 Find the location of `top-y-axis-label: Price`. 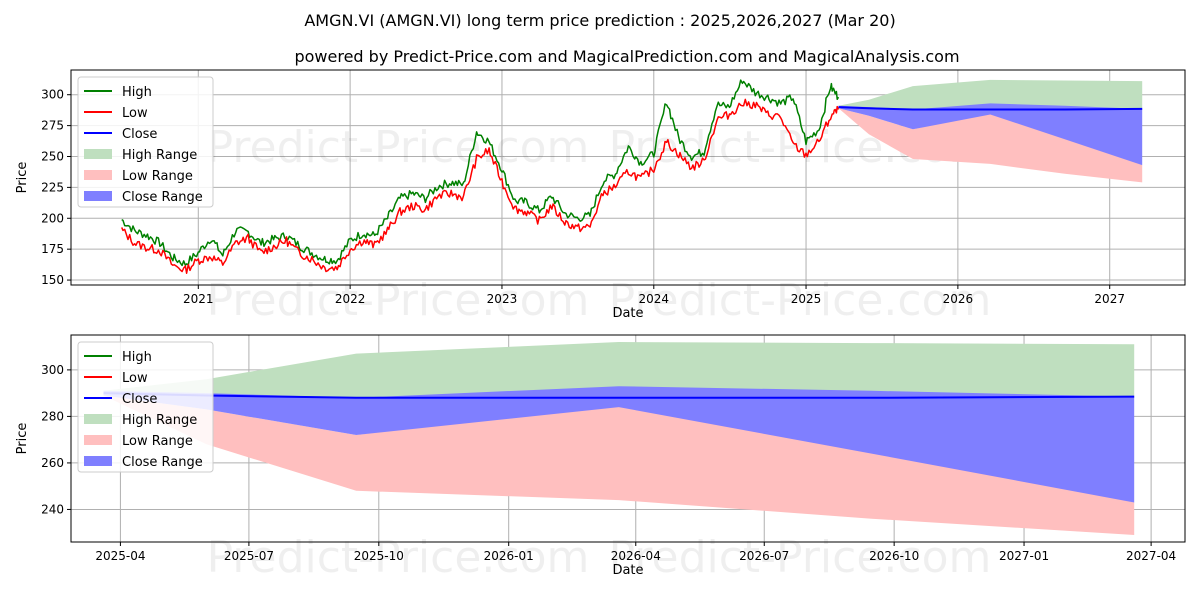

top-y-axis-label: Price is located at coordinates (22, 178).